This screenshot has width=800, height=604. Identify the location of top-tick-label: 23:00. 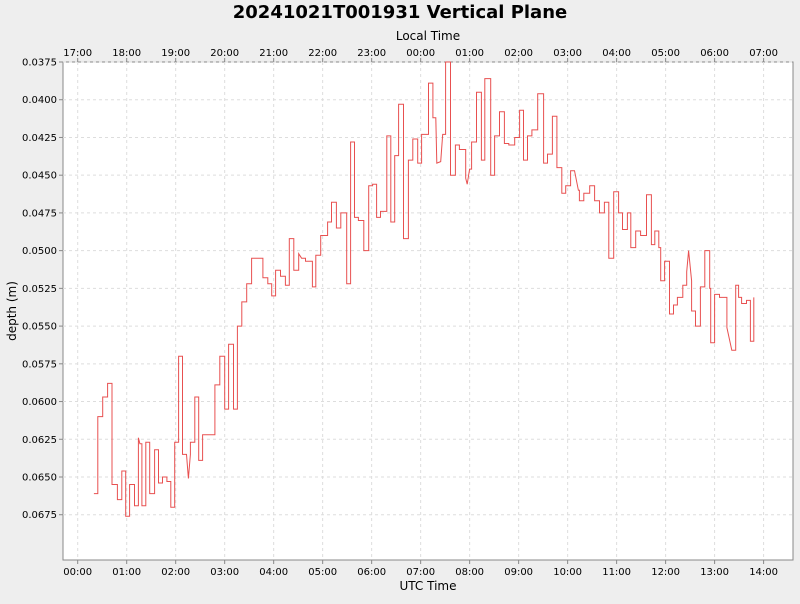
(371, 53).